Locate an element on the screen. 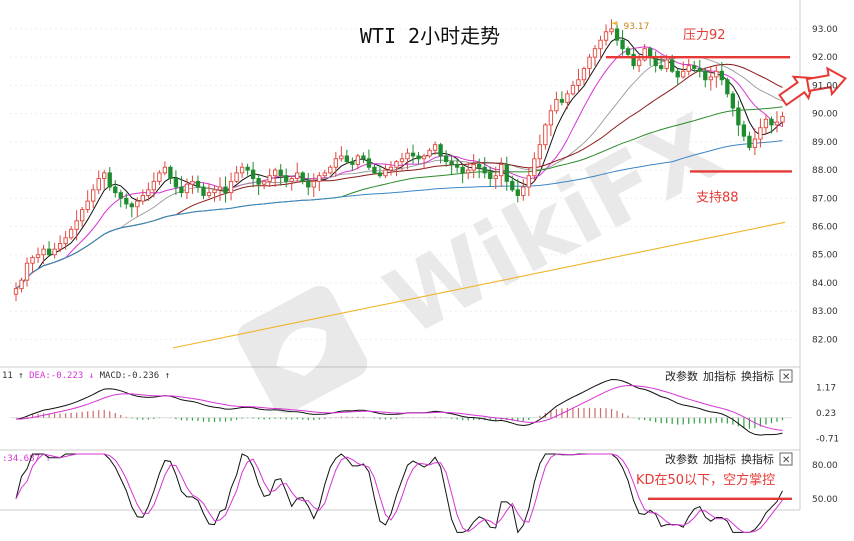  dea-line is located at coordinates (399, 407).